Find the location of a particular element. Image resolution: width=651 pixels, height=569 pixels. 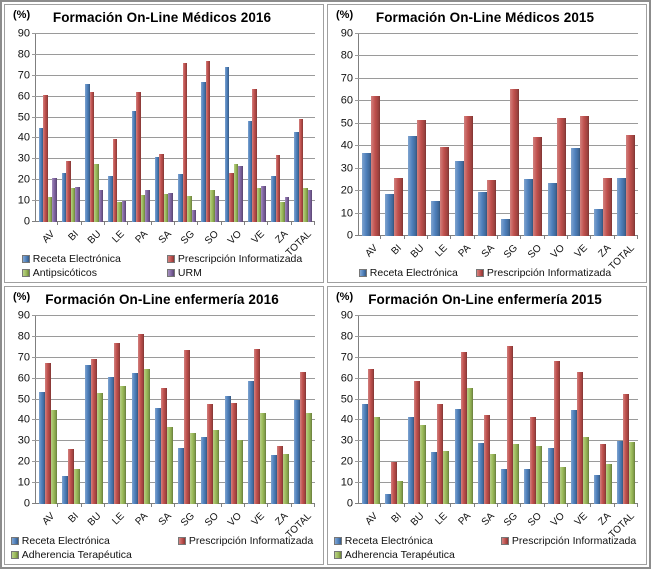

legend-item: Adherencia Terapéutica is located at coordinates (394, 555).